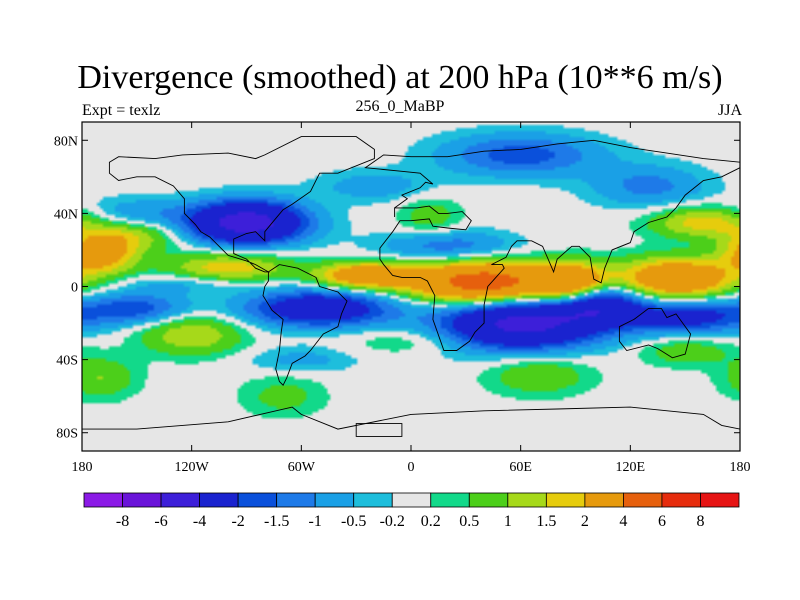  What do you see at coordinates (67, 361) in the screenshot?
I see `y-tick-label-3: 40S` at bounding box center [67, 361].